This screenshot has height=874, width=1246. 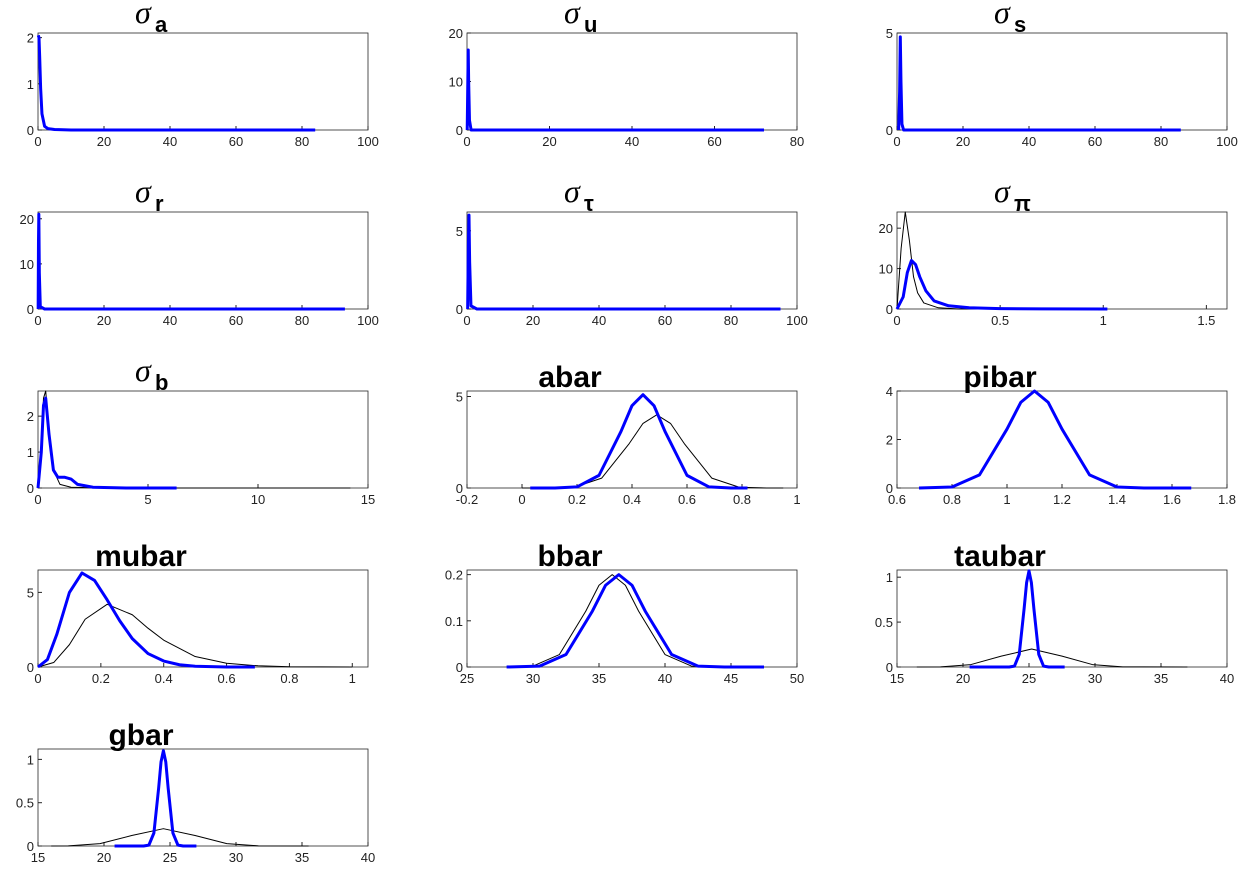 I want to click on y-tick-label: 0.2, so click(x=454, y=575).